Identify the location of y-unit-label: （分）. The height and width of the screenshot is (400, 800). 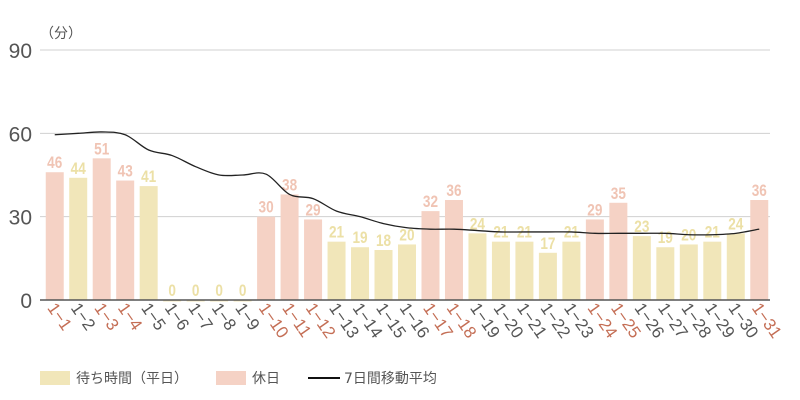
(61, 34).